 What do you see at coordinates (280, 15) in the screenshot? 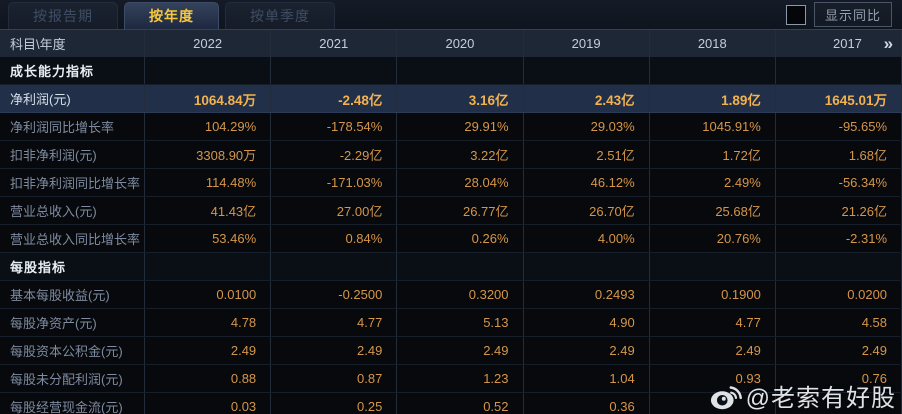
I see `tab-by-single-quarter: 按单季度` at bounding box center [280, 15].